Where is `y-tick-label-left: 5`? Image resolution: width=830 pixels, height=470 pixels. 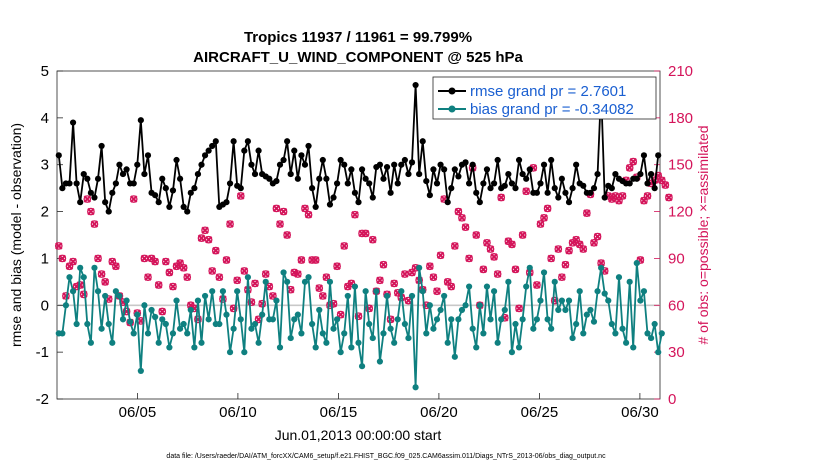 y-tick-label-left: 5 is located at coordinates (45, 71).